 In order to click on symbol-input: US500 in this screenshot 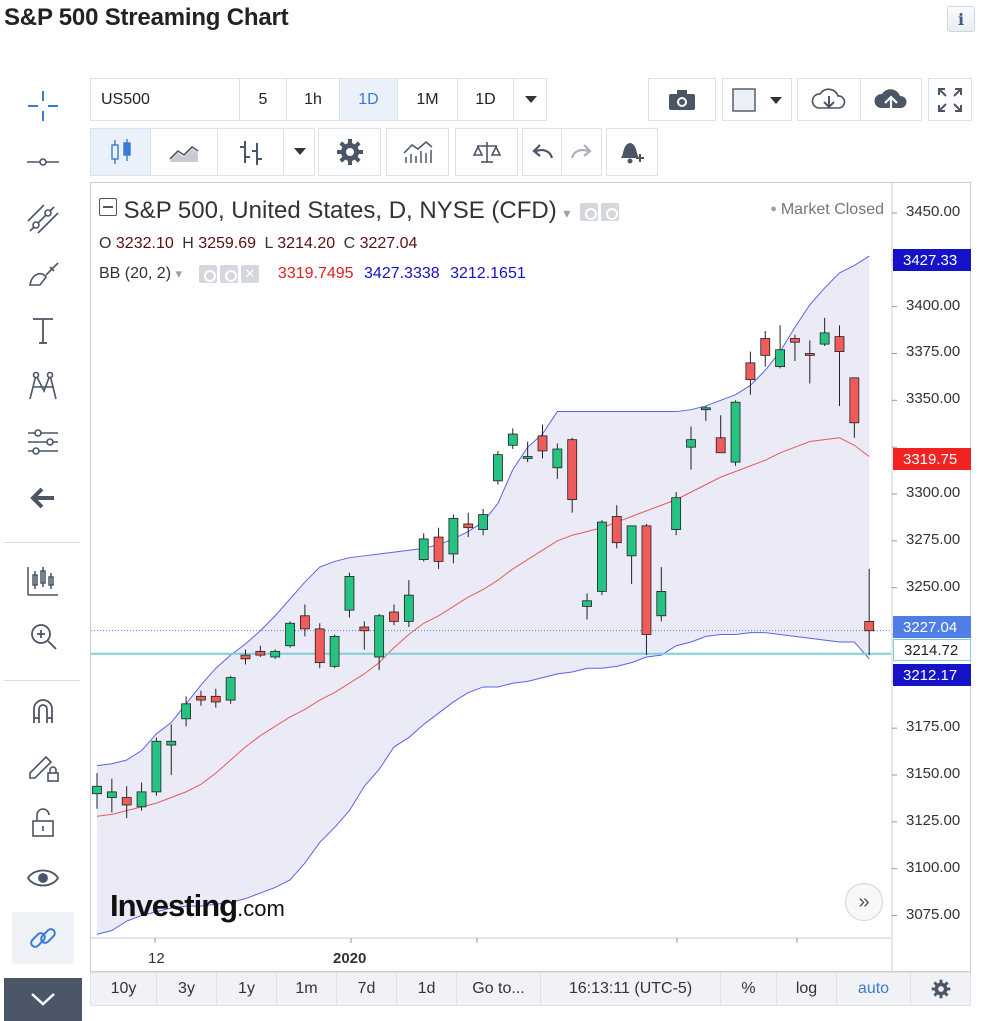, I will do `click(165, 99)`.